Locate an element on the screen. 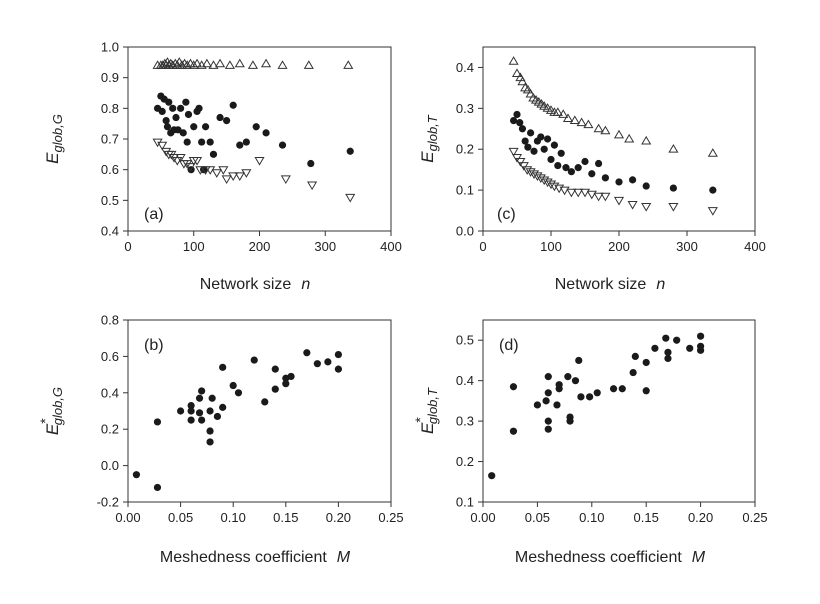  plot-frame is located at coordinates (259, 139).